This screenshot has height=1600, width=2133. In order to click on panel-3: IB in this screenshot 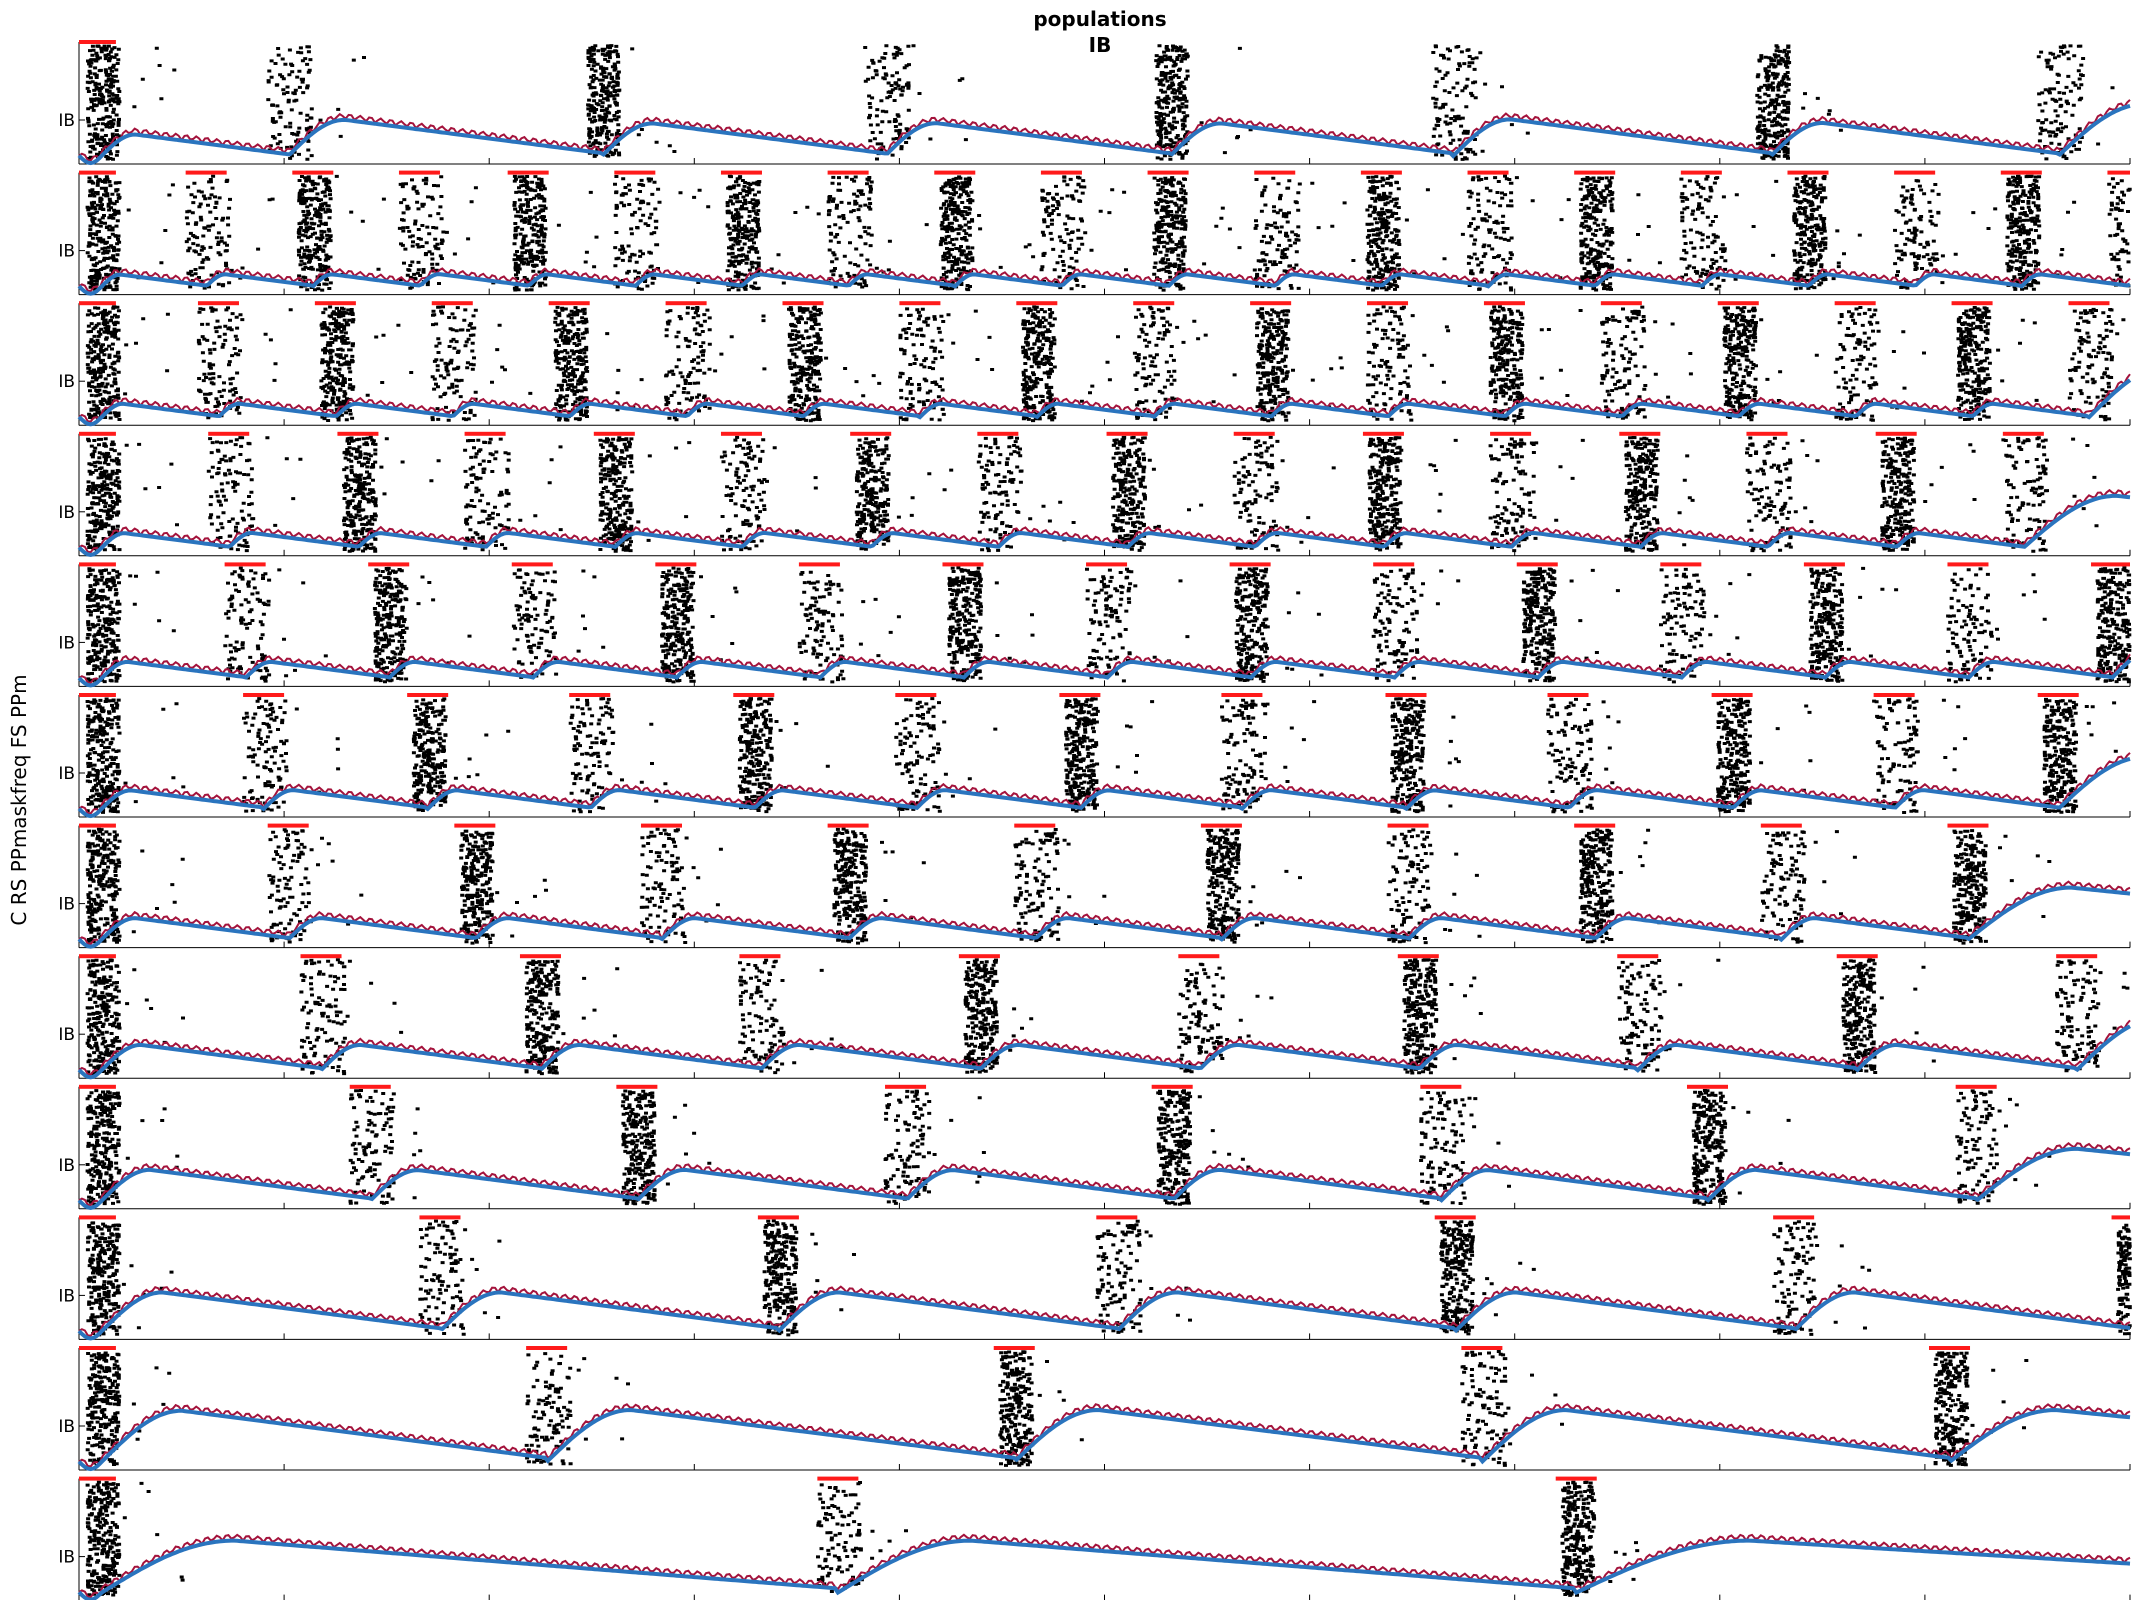, I will do `click(1095, 364)`.